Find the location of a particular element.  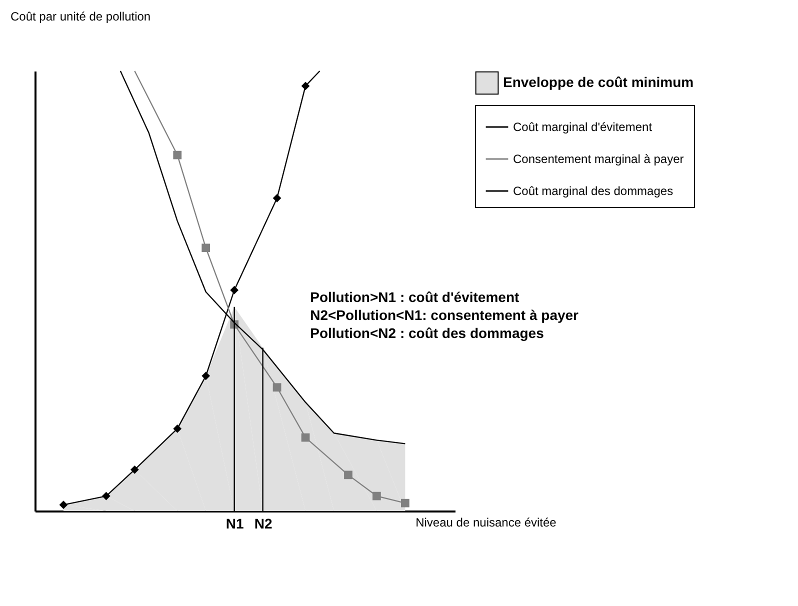

legend-label: Enveloppe de coût minimum is located at coordinates (598, 82).